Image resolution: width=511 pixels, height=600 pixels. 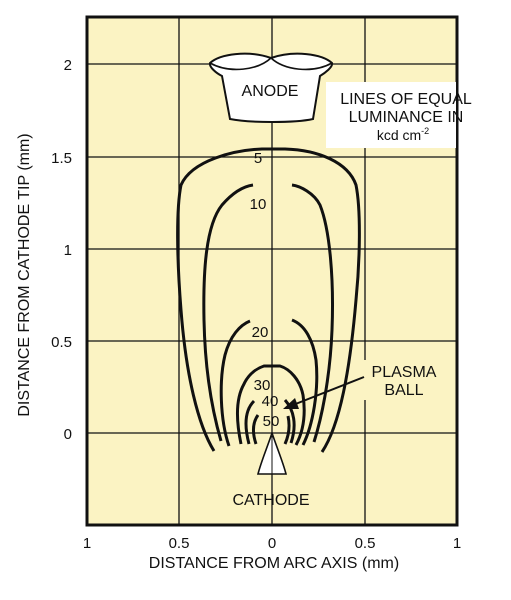 I want to click on legend-unit: kcd cm-2, so click(x=403, y=134).